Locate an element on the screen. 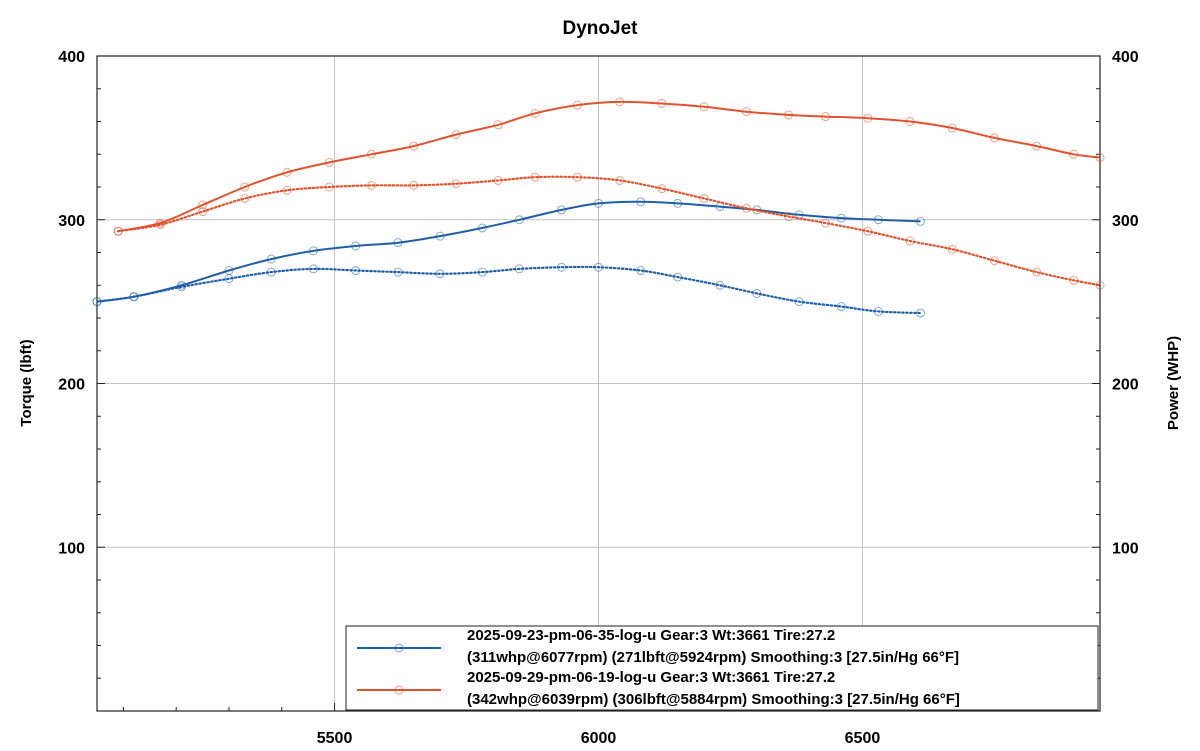 This screenshot has width=1200, height=751. y-tick-label-right: 200 is located at coordinates (1125, 385).